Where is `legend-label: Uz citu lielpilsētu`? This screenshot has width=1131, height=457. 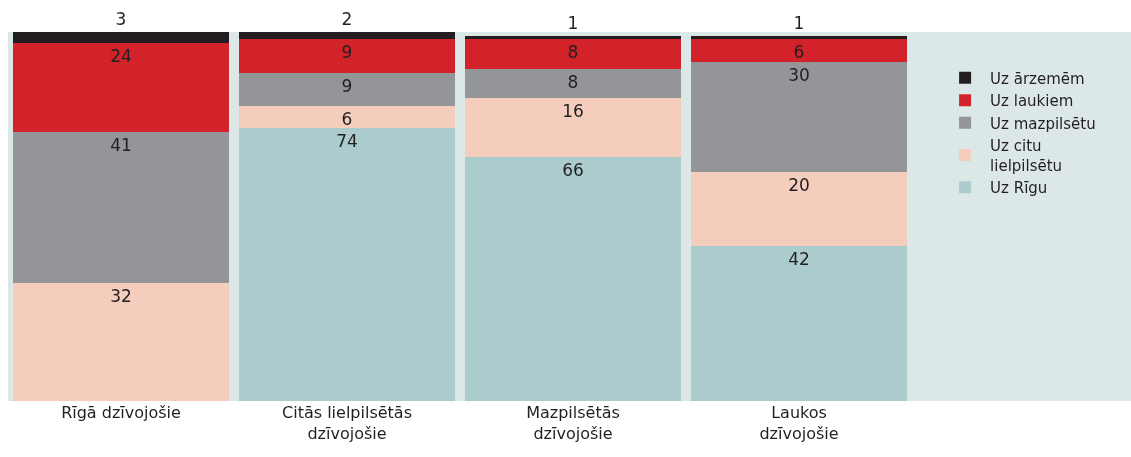 legend-label: Uz citu lielpilsētu is located at coordinates (1026, 156).